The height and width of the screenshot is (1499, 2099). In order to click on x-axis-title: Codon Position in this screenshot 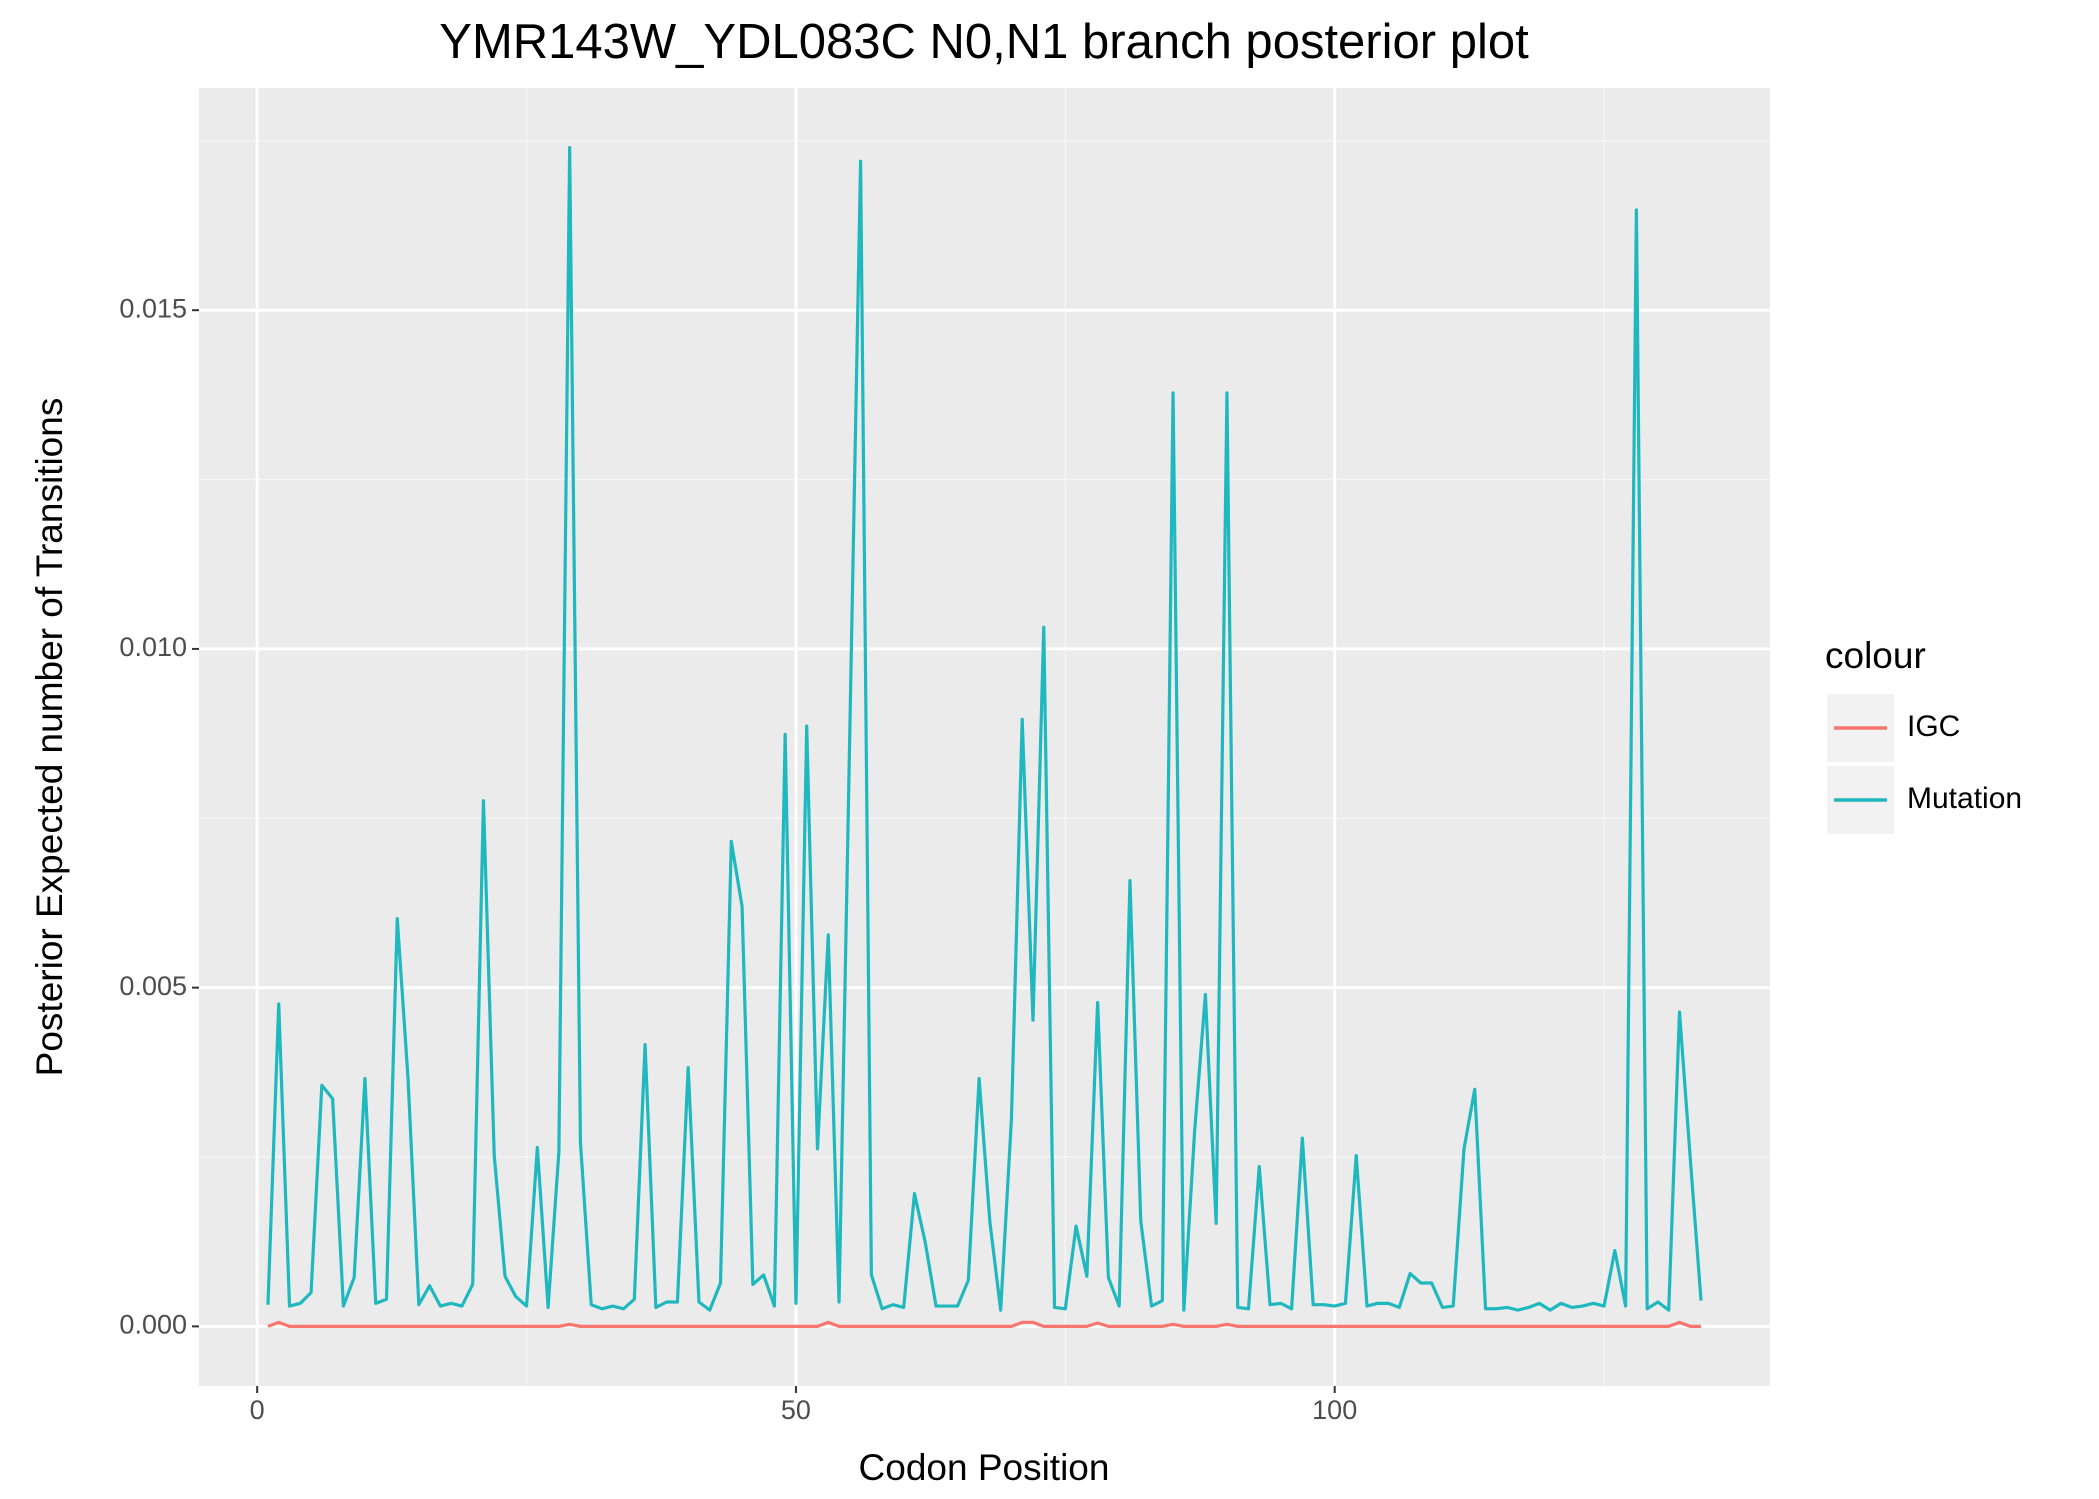, I will do `click(984, 1467)`.